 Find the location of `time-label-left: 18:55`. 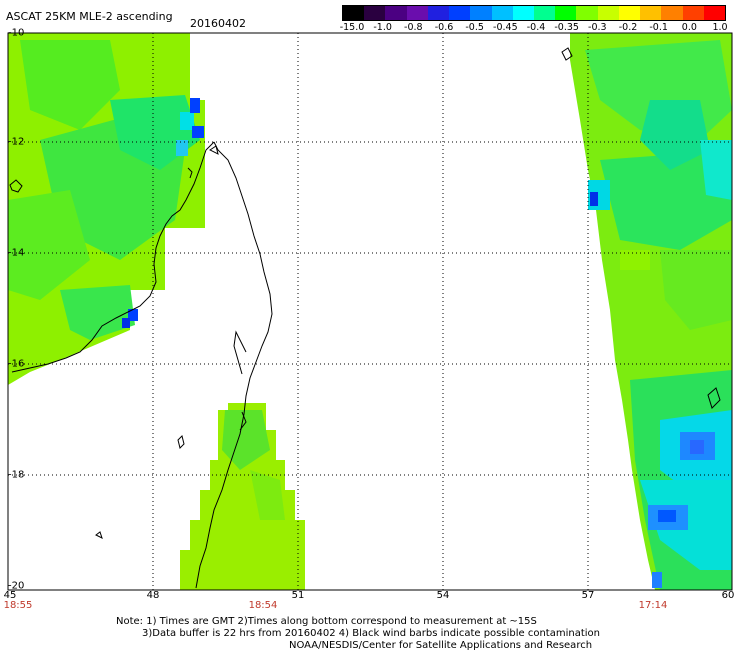

time-label-left: 18:55 is located at coordinates (18, 605).